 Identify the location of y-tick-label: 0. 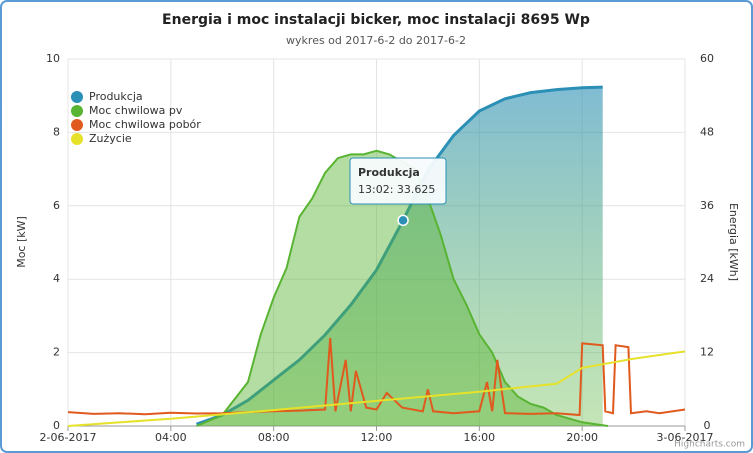
(56, 425).